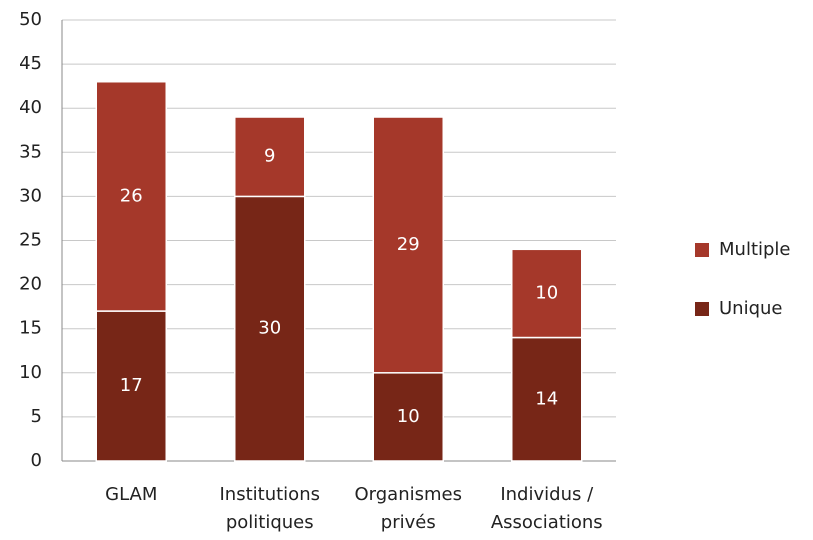  Describe the element at coordinates (546, 508) in the screenshot. I see `x-tick-label: Individus / Associations` at that location.